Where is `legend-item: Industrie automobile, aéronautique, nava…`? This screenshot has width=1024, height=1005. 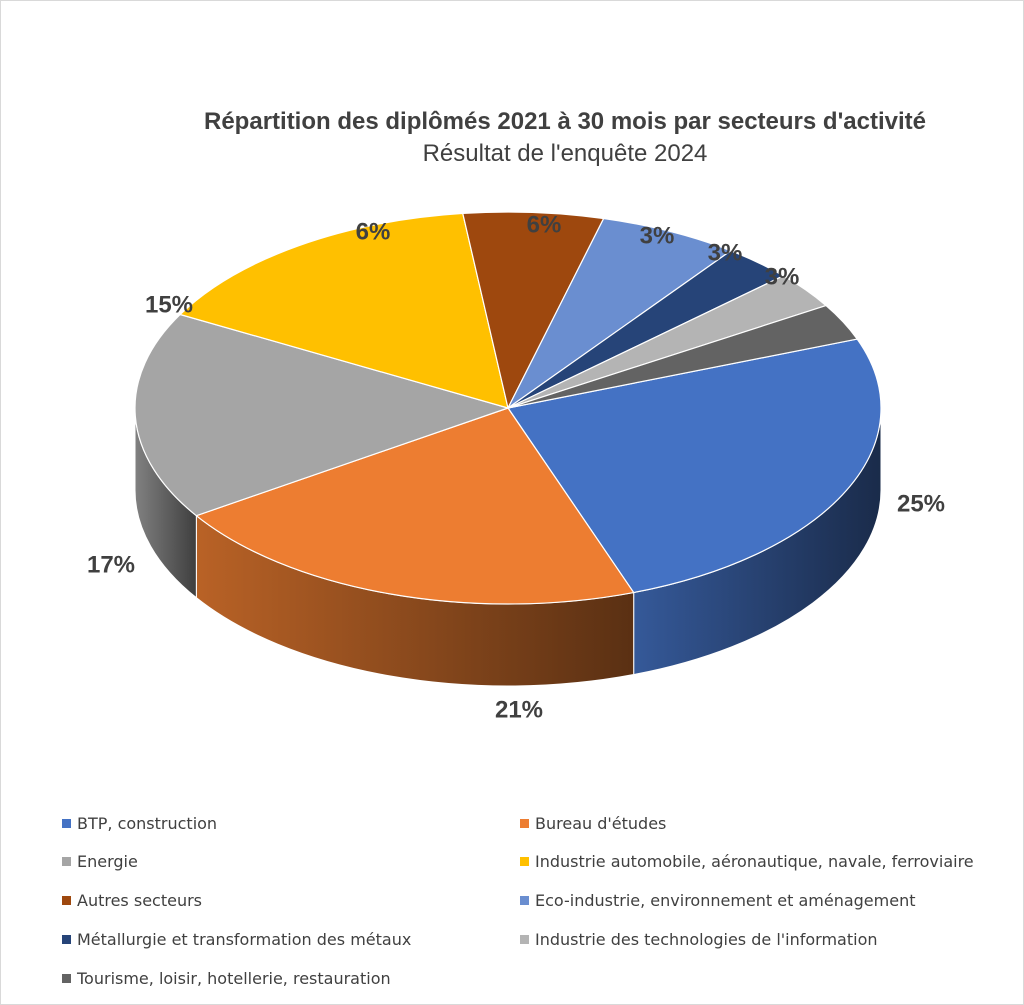 legend-item: Industrie automobile, aéronautique, nava… is located at coordinates (747, 861).